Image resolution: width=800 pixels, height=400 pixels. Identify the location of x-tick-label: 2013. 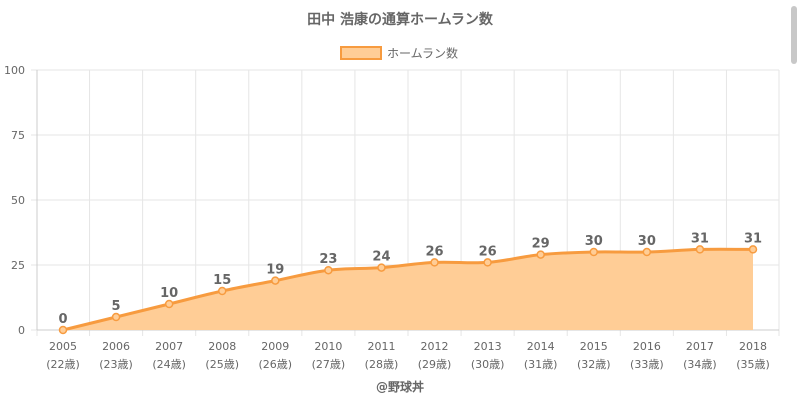
(488, 346).